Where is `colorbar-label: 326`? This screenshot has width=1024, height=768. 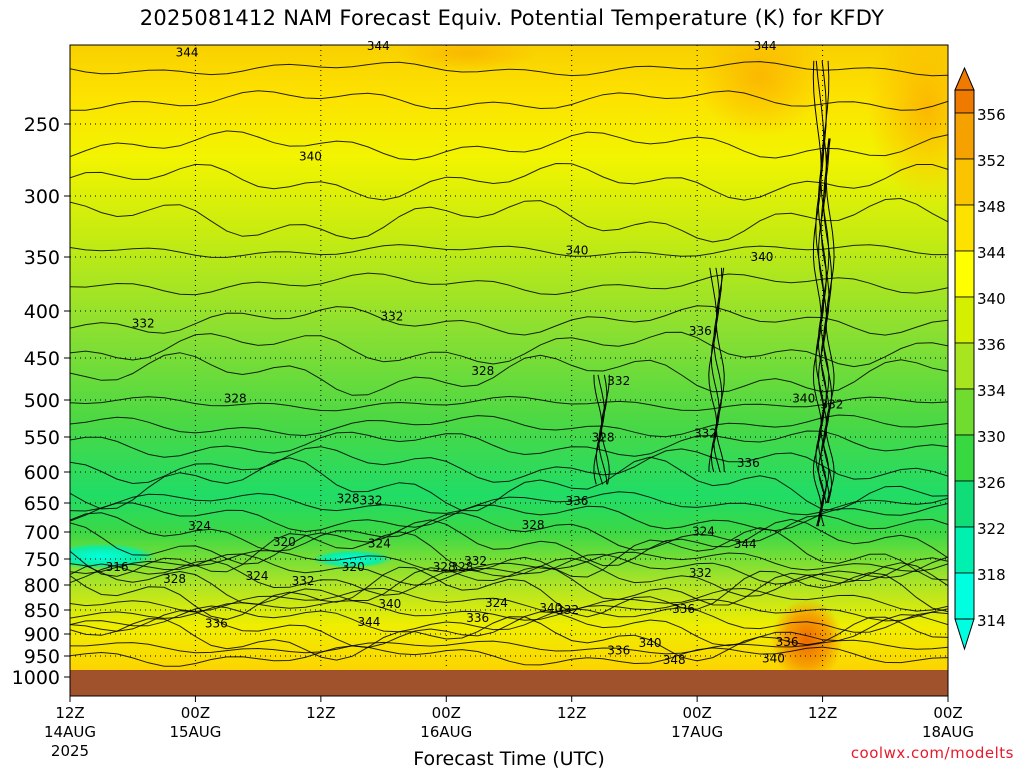
colorbar-label: 326 is located at coordinates (991, 483).